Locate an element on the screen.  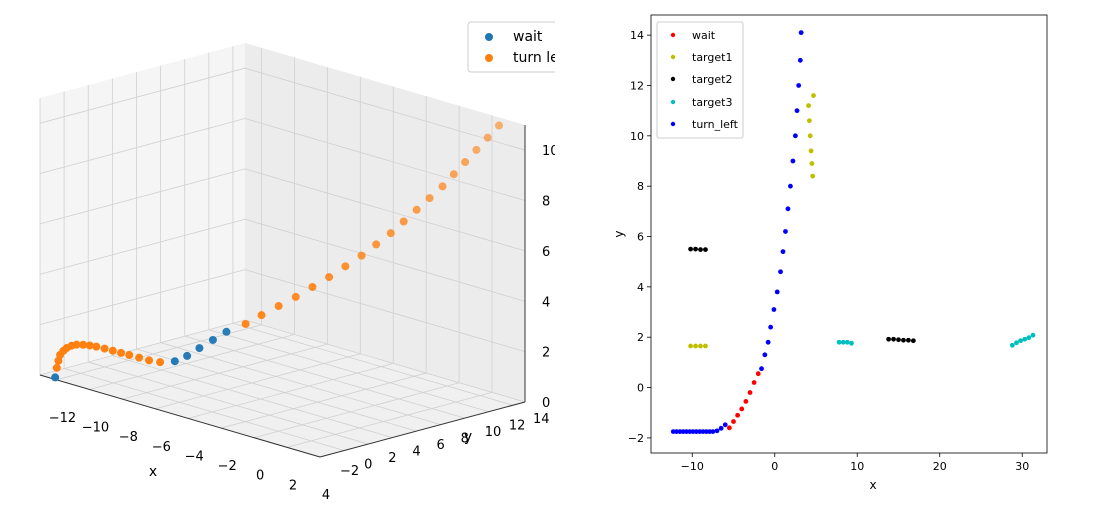
legend-label-turn-left: turn_left is located at coordinates (715, 124).